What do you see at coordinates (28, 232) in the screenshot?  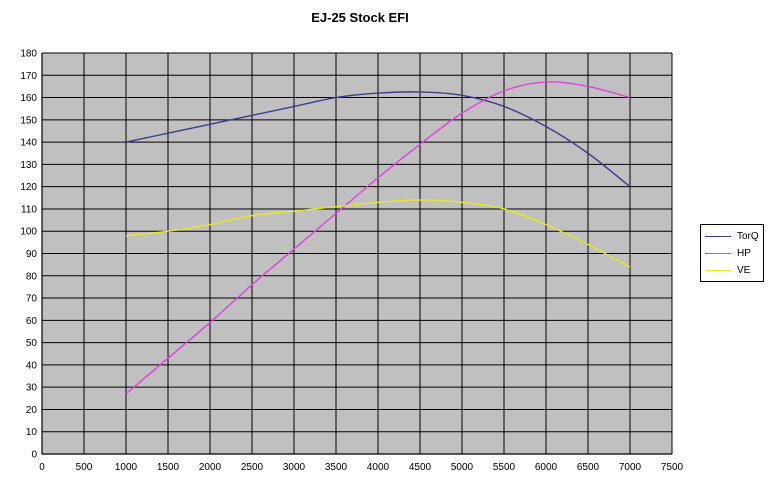 I see `y-tick-label: 100` at bounding box center [28, 232].